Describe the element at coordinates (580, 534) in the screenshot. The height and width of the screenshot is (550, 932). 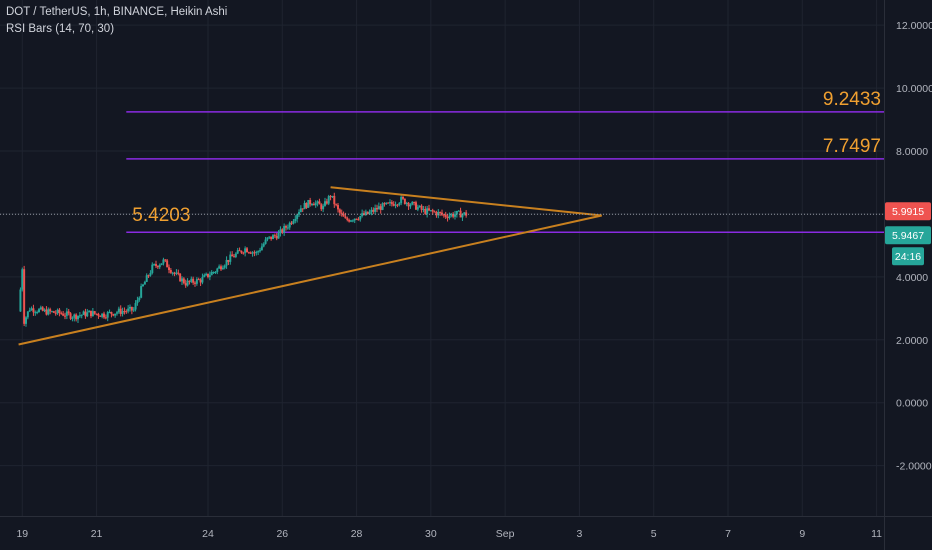
I see `x-tick-label: 3` at that location.